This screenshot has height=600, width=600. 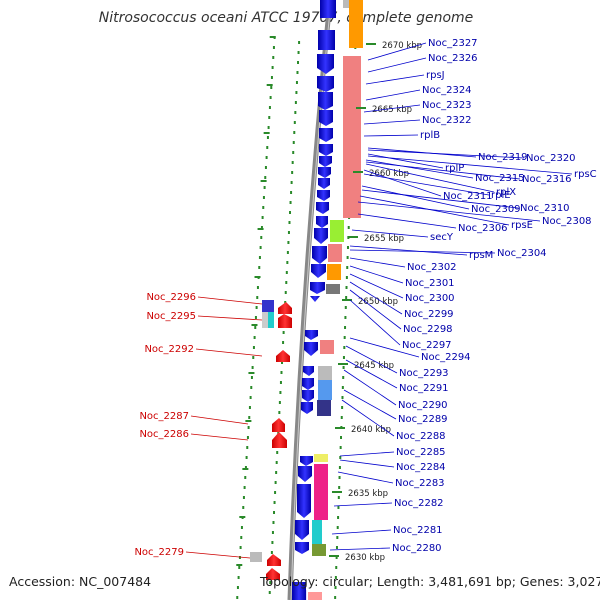 I want to click on gene-label-forward: rpsC, so click(x=585, y=174).